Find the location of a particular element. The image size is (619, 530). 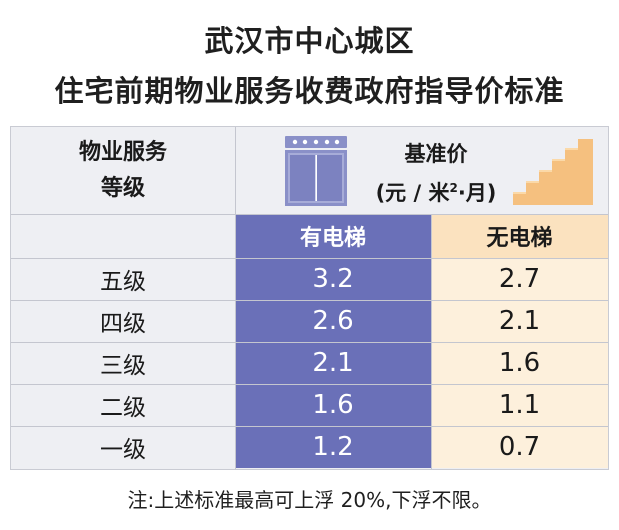

price-header-text: 基准价 (元 / 米2·月) is located at coordinates (436, 173).